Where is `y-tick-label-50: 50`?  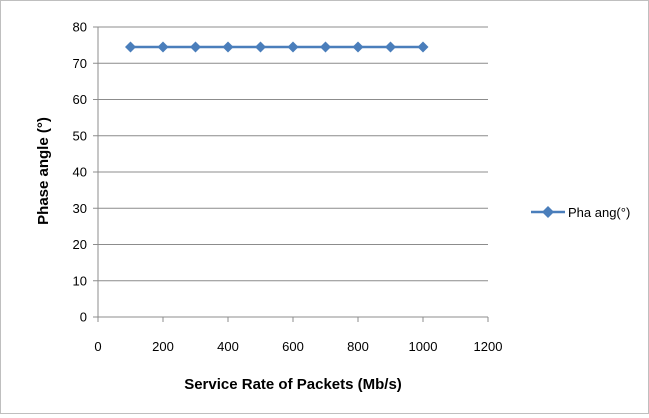 y-tick-label-50: 50 is located at coordinates (80, 135).